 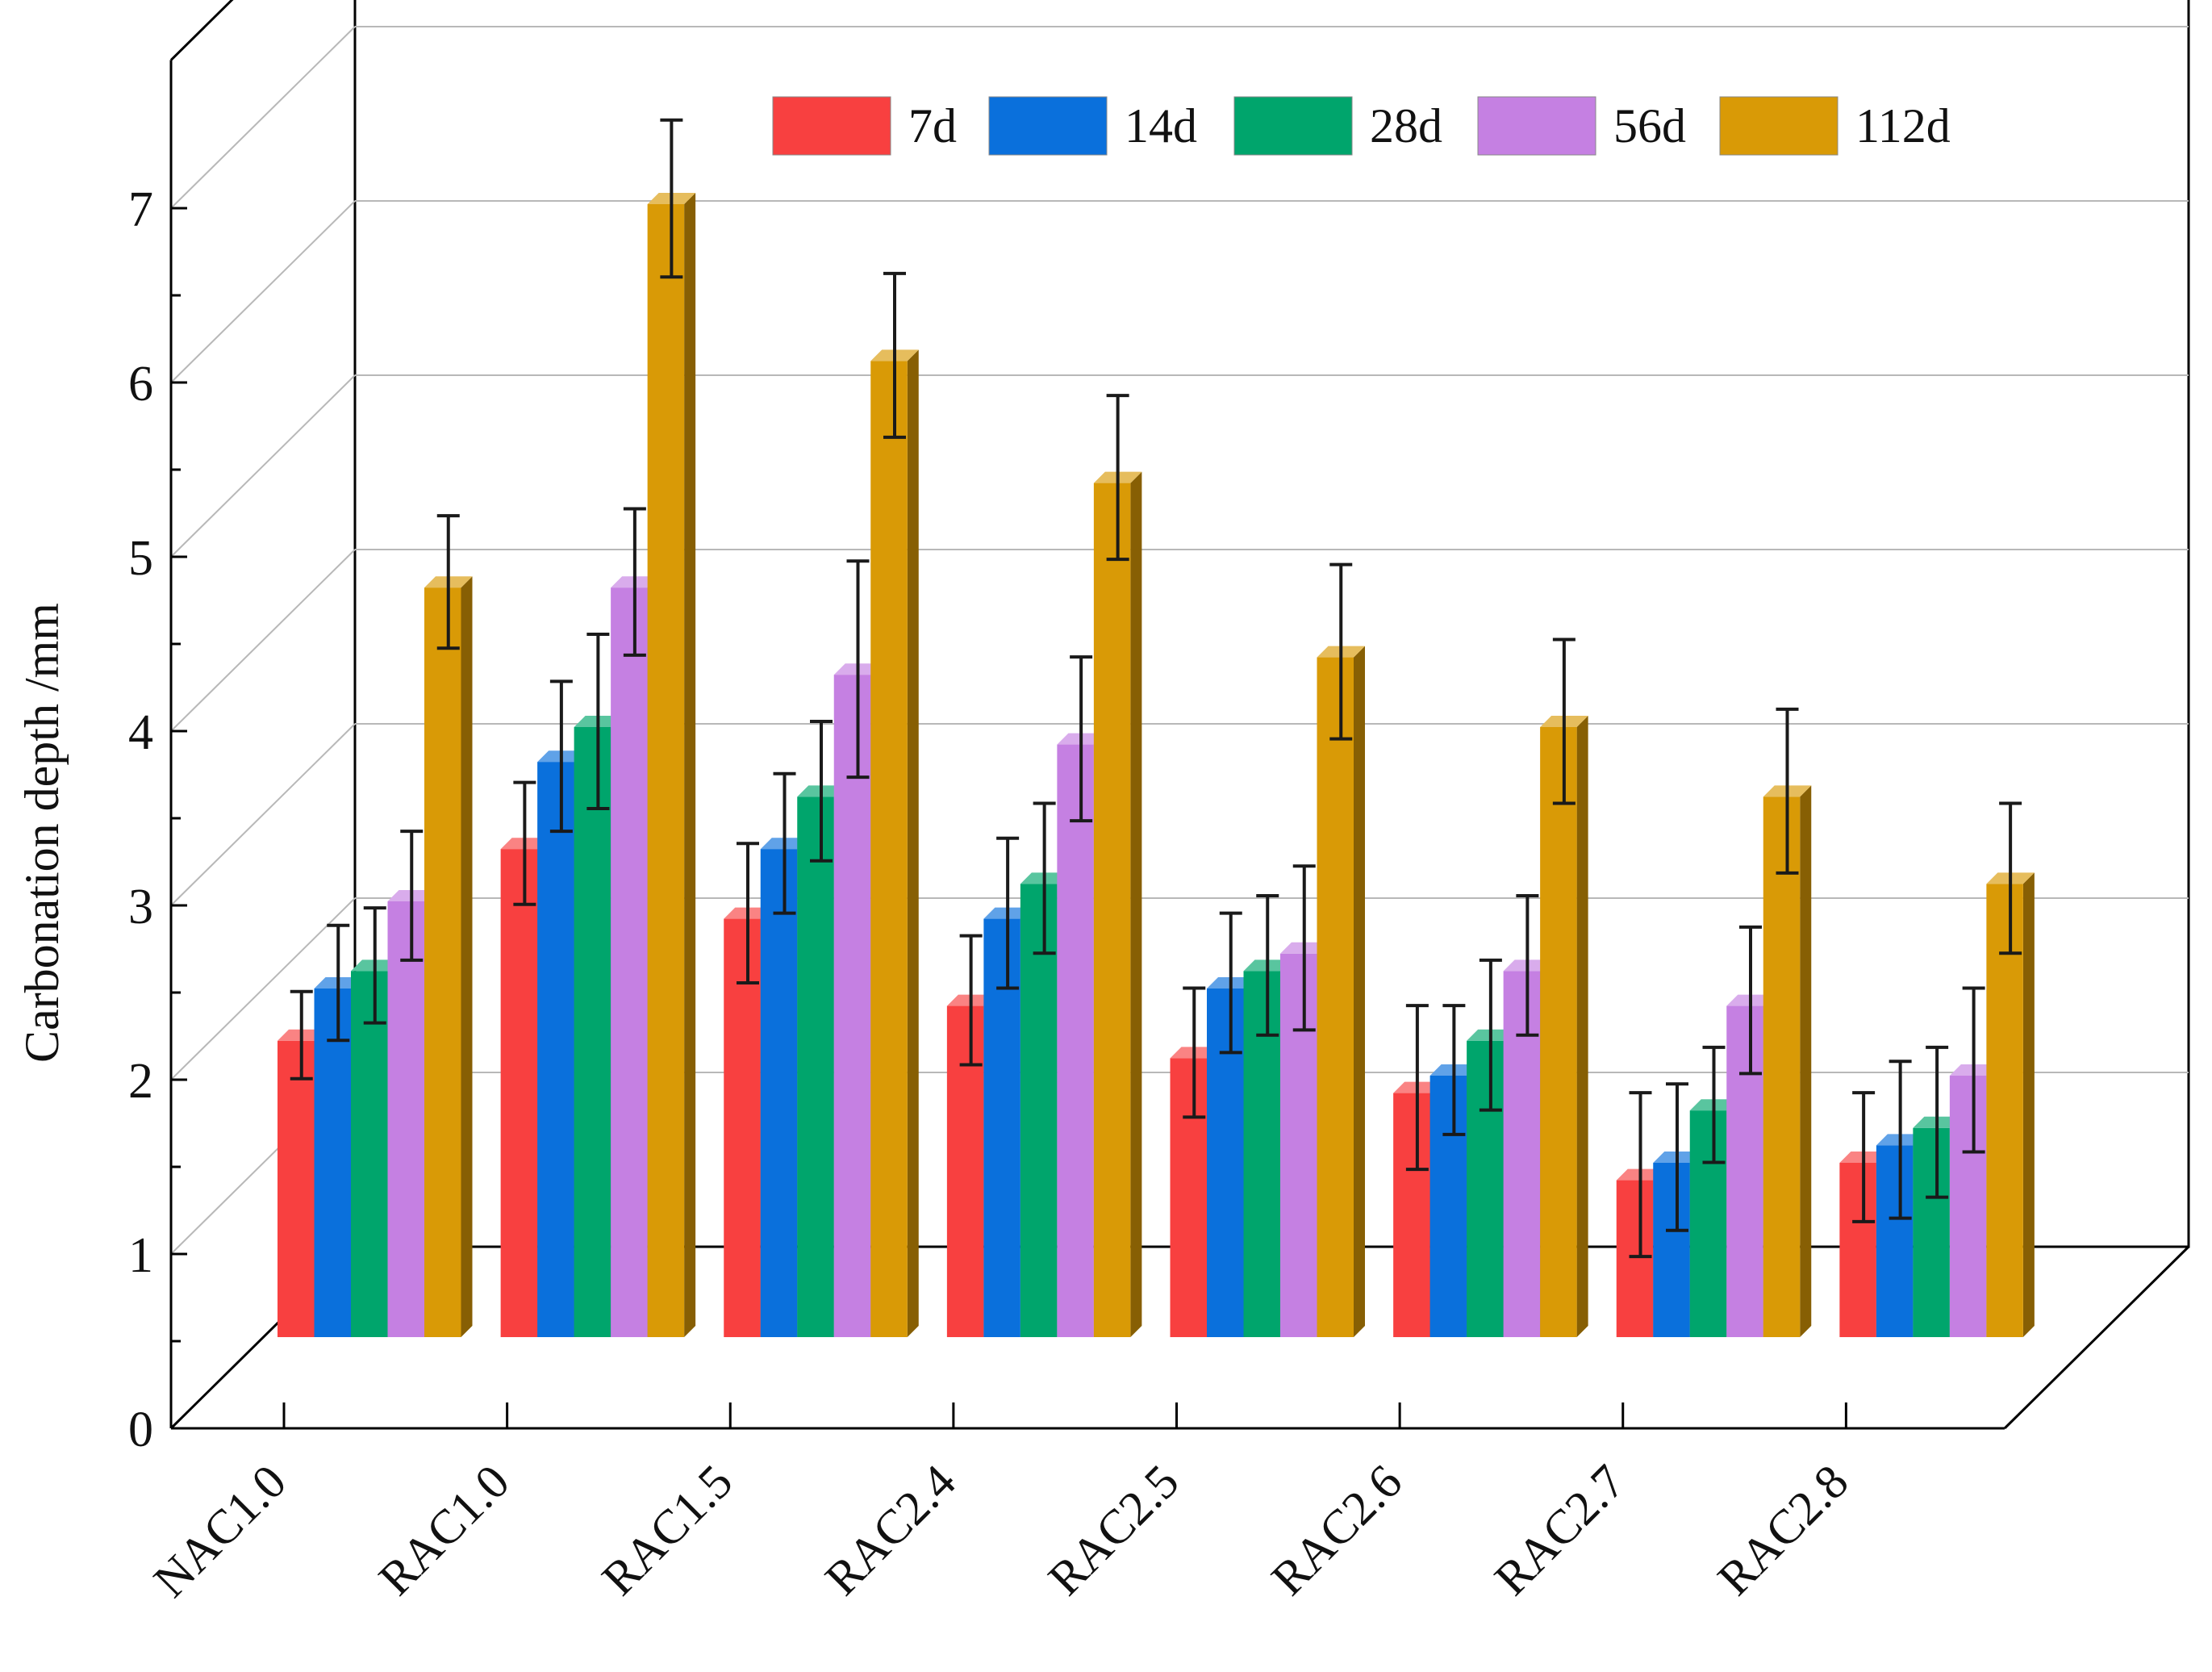 What do you see at coordinates (1161, 126) in the screenshot?
I see `legend-label: 14d` at bounding box center [1161, 126].